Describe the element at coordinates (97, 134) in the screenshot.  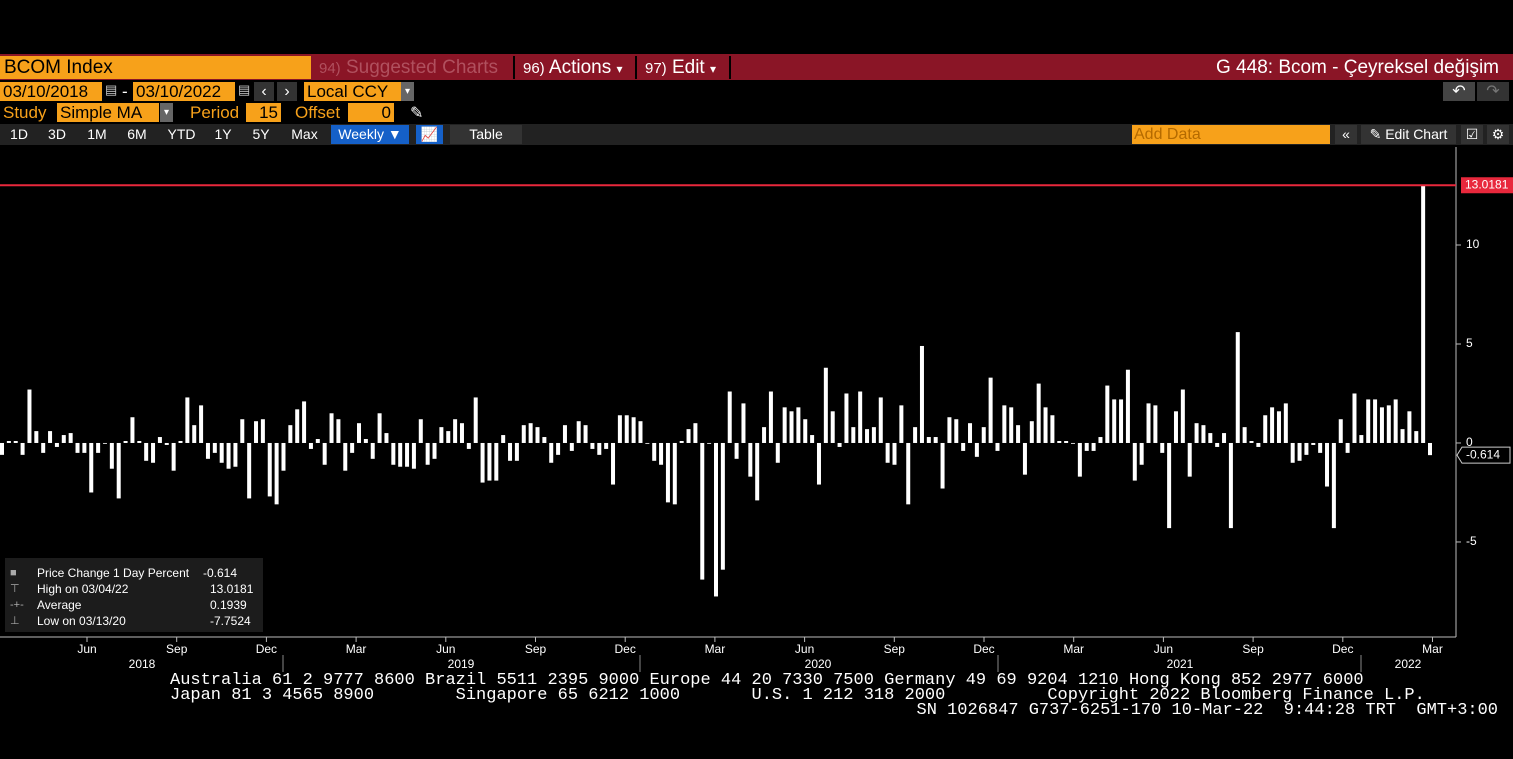
I see `range-btn: 1M` at that location.